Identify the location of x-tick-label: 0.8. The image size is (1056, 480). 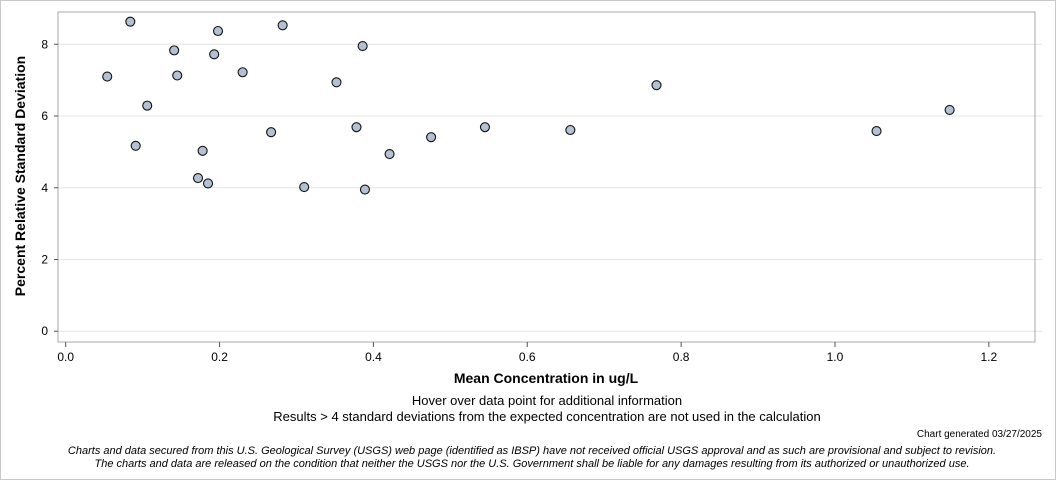
(681, 357).